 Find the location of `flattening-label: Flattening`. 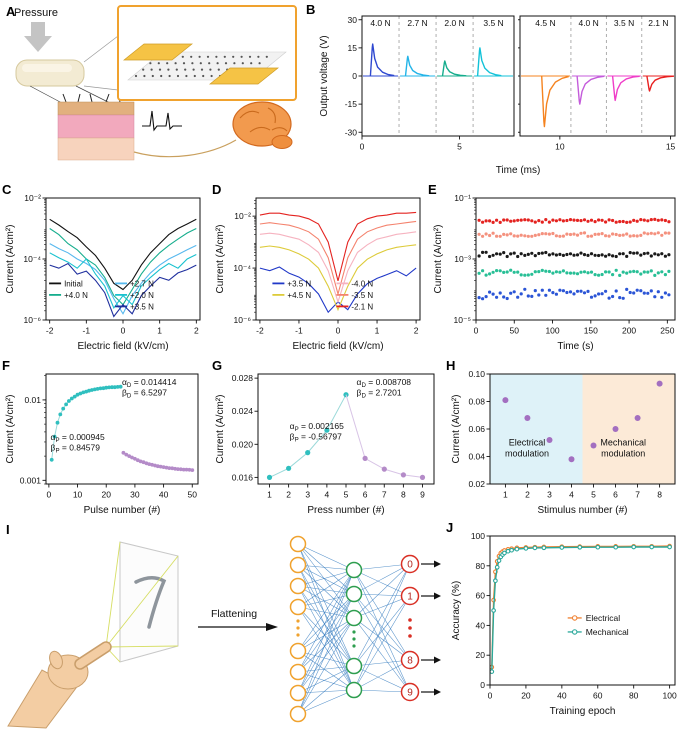

flattening-label: Flattening is located at coordinates (234, 614).